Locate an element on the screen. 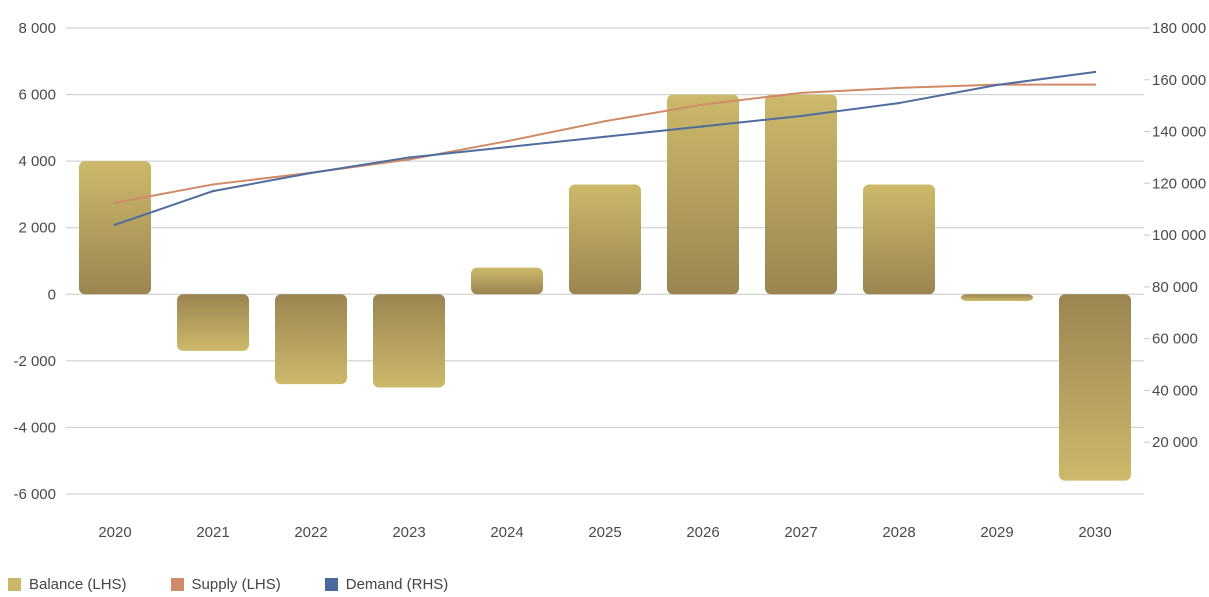 Image resolution: width=1209 pixels, height=597 pixels. legend-item-balance: Balance (LHS) is located at coordinates (67, 584).